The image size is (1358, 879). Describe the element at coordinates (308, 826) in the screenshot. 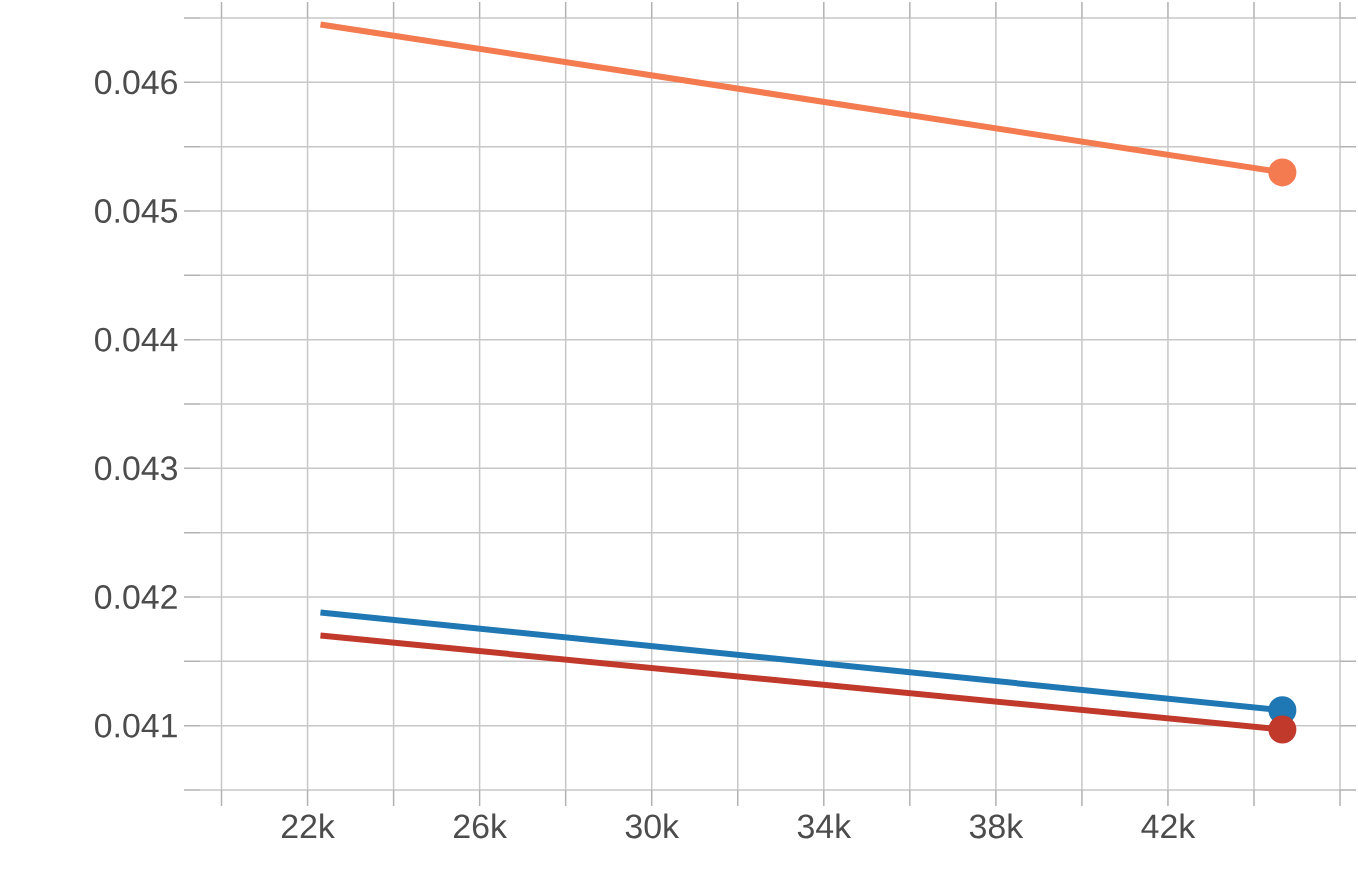

I see `x-tick-label: 22k` at that location.